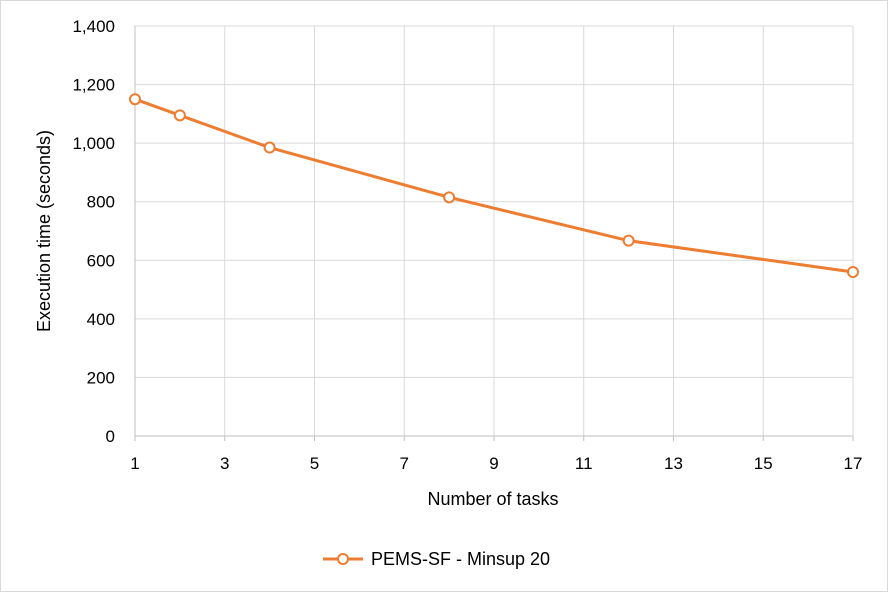  What do you see at coordinates (314, 463) in the screenshot?
I see `x-tick-label: 5` at bounding box center [314, 463].